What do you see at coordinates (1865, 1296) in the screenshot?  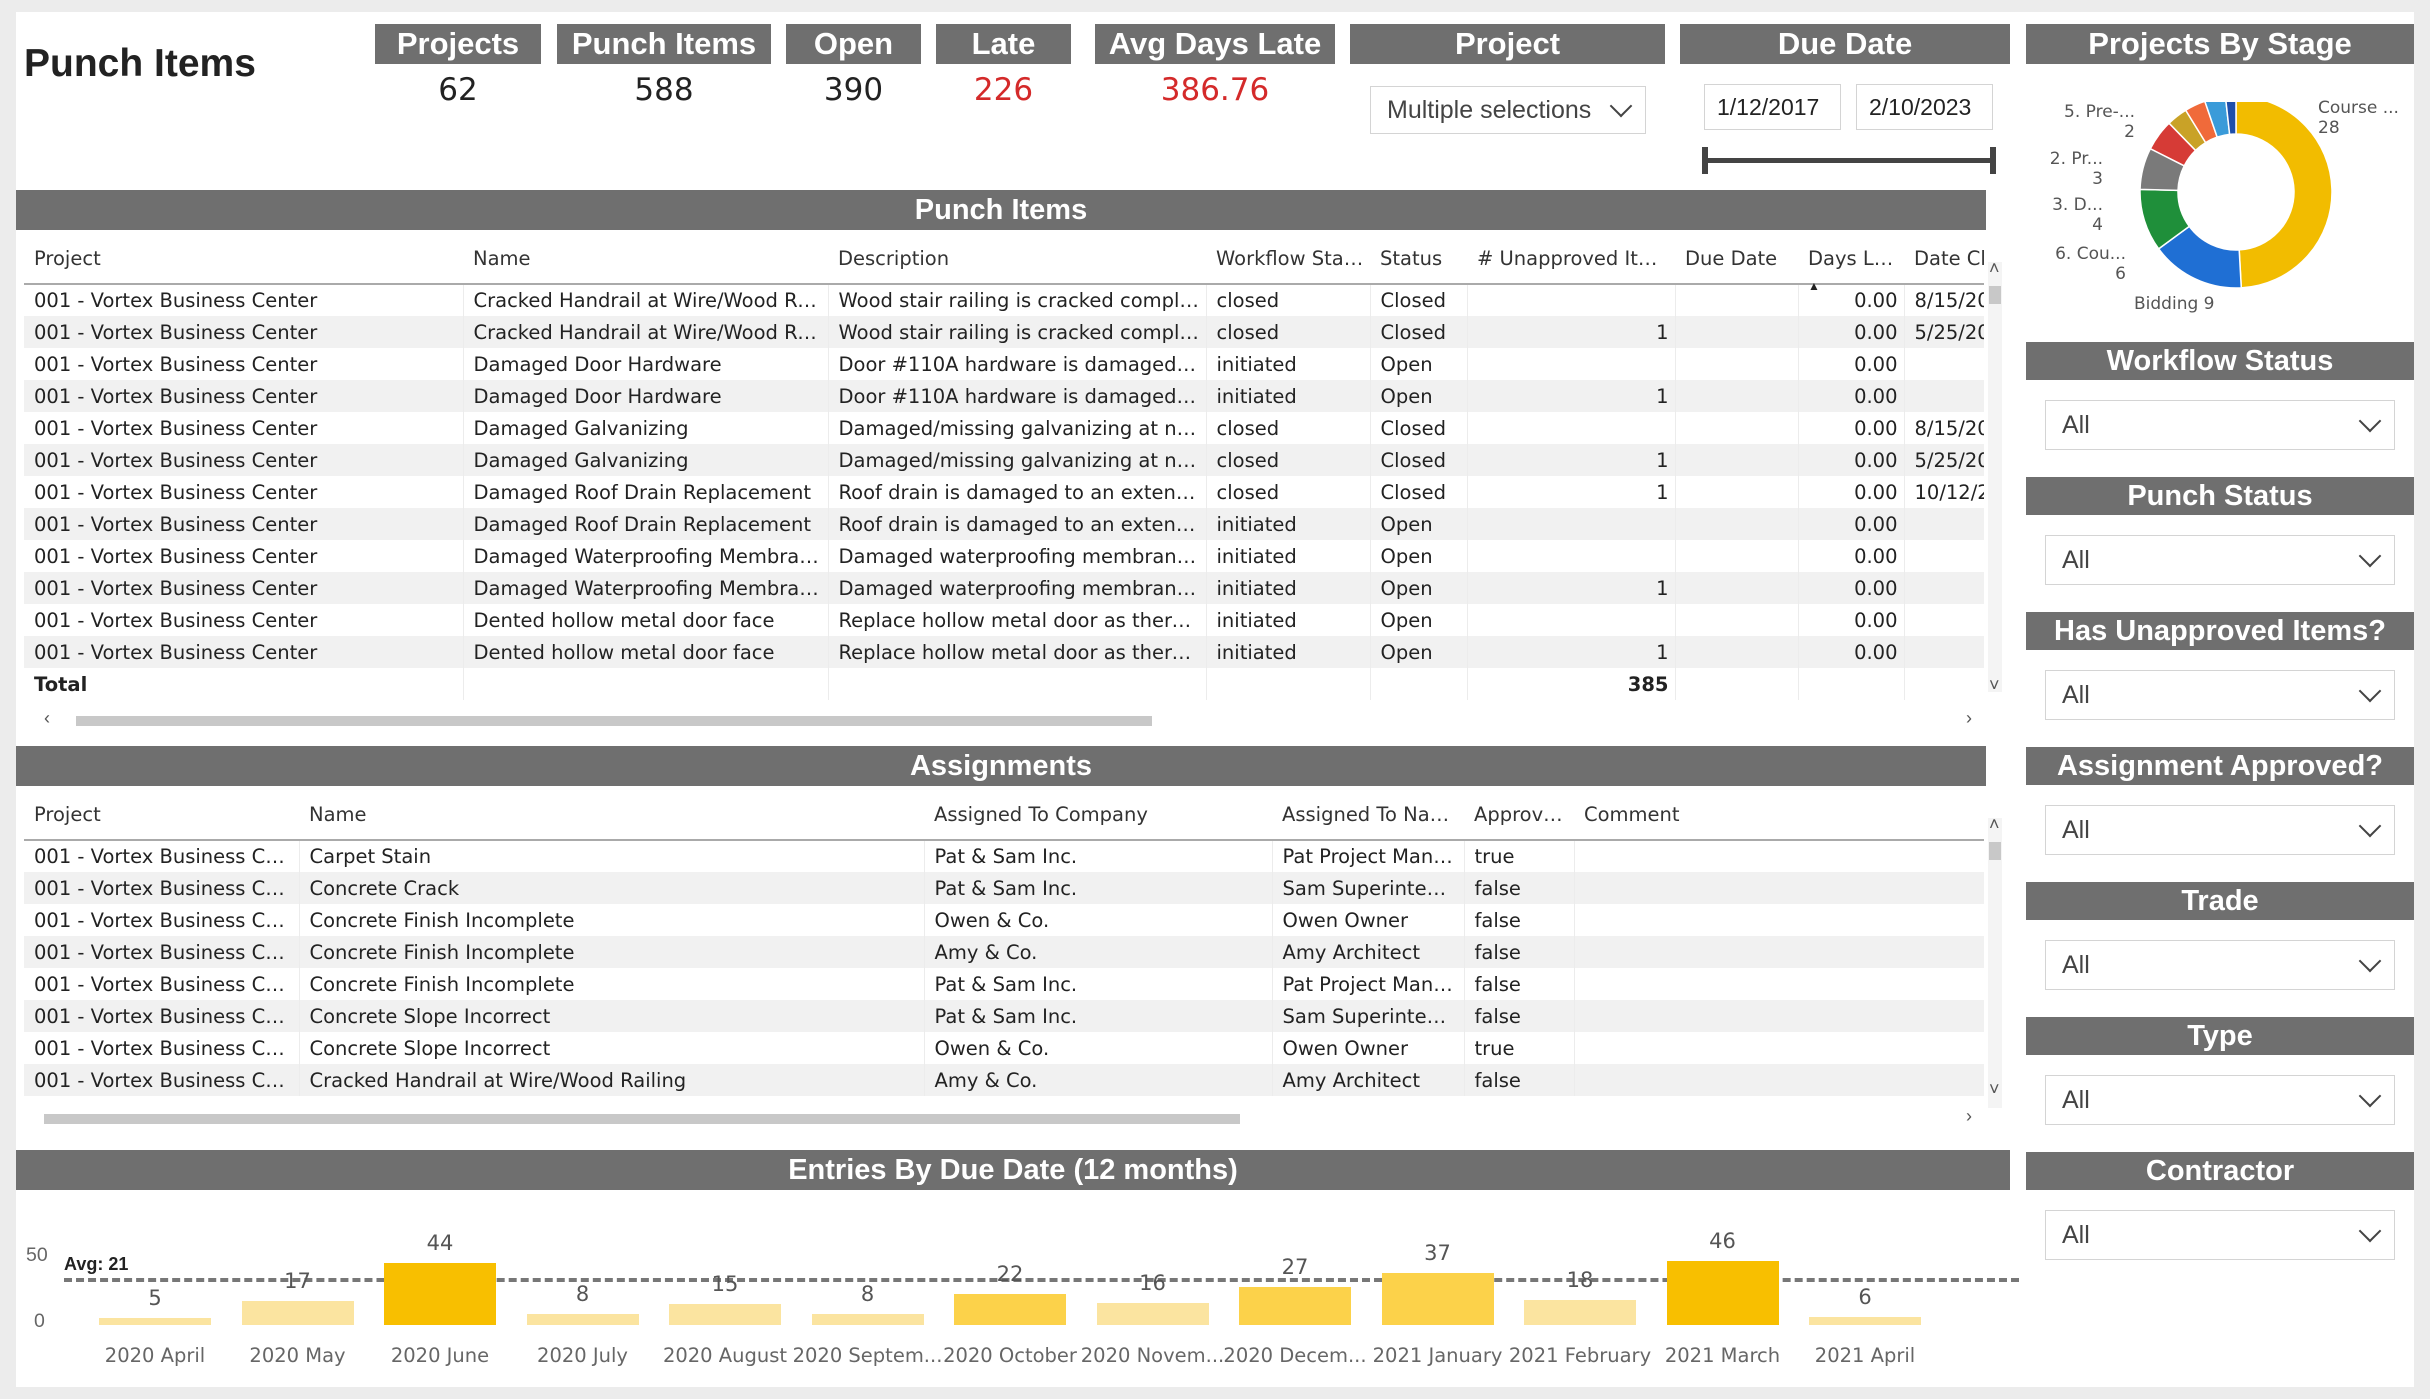 I see `bar-value-label: 6` at bounding box center [1865, 1296].